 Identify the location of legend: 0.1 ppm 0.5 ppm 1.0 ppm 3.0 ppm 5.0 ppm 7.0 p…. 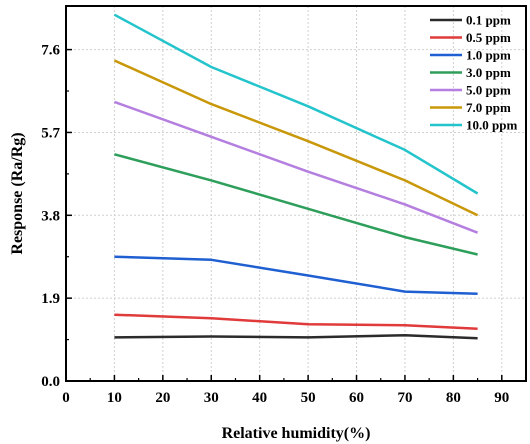
(473, 73).